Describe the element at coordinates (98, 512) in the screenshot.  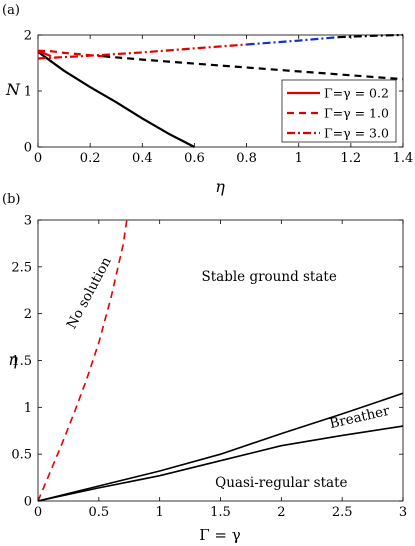
I see `x-tick-label: 0.5` at that location.